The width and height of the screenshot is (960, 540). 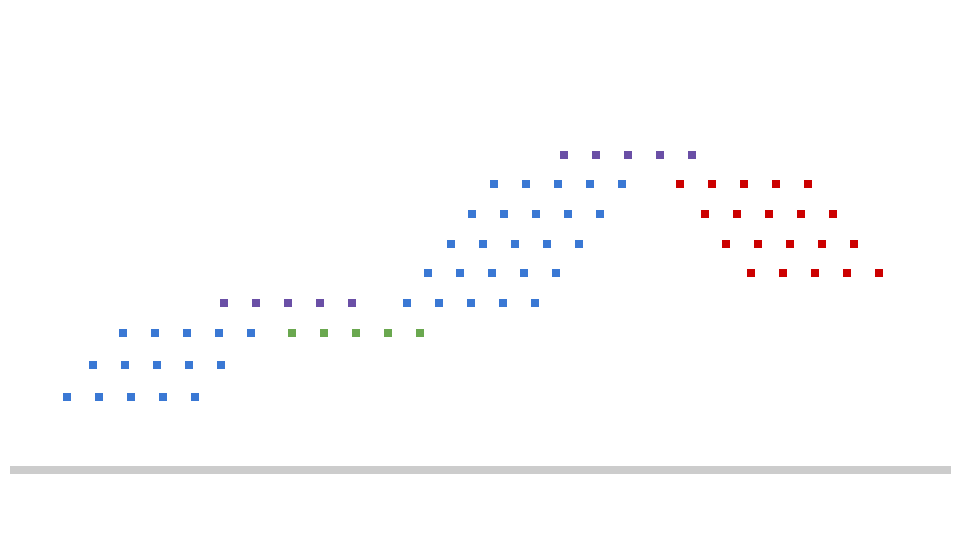 What do you see at coordinates (480, 470) in the screenshot?
I see `ground-line` at bounding box center [480, 470].